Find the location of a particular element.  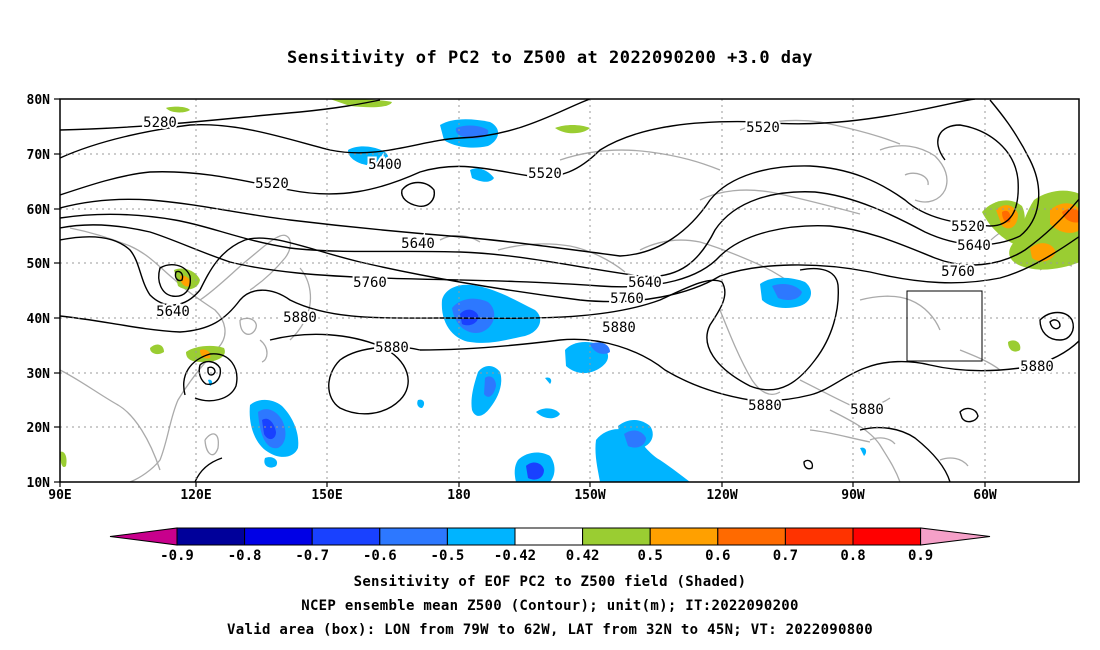

lon-label: 120E is located at coordinates (195, 495).